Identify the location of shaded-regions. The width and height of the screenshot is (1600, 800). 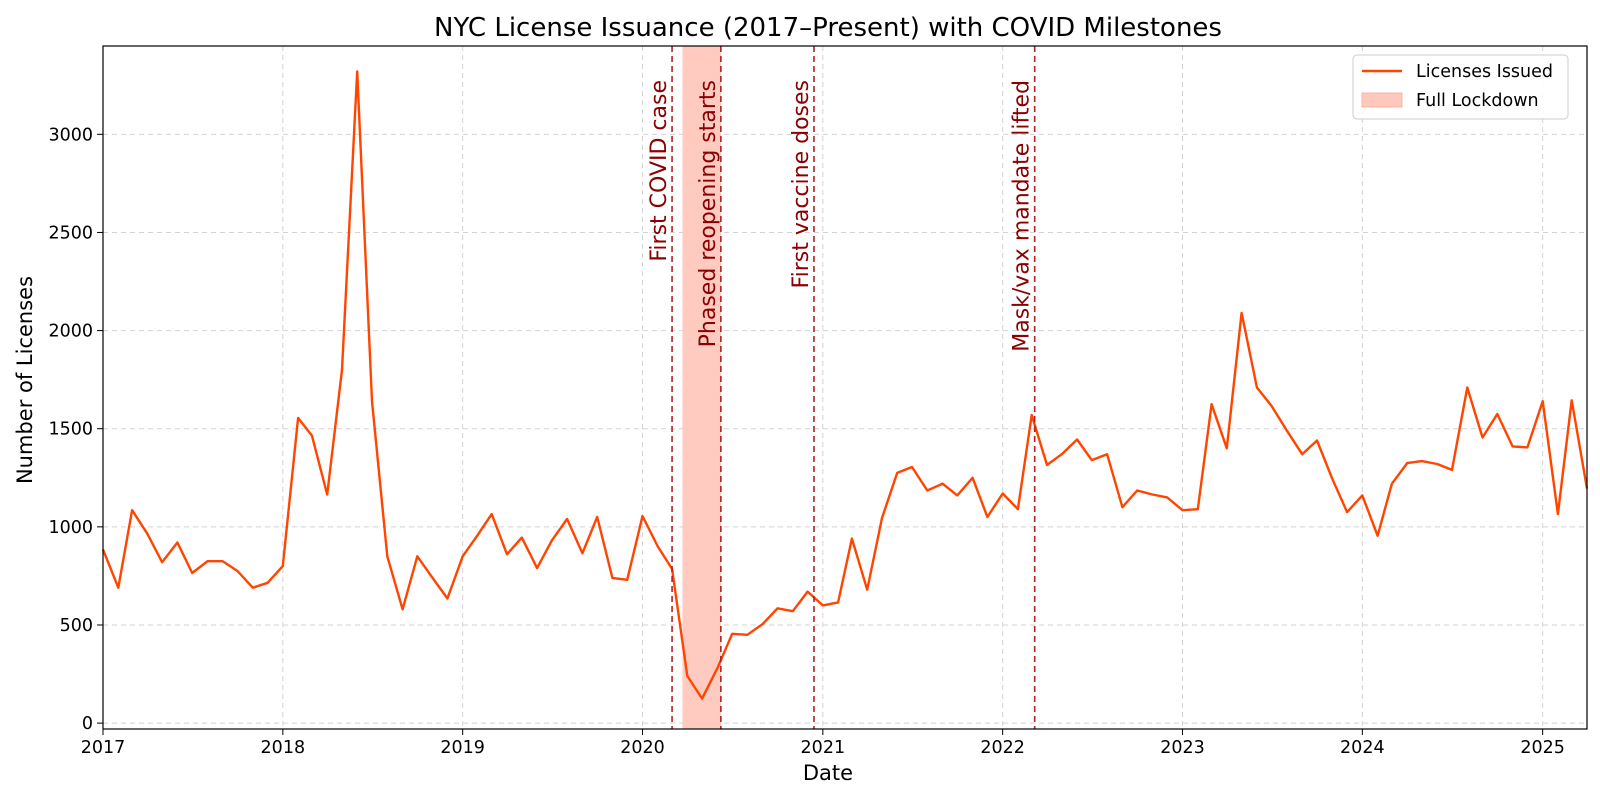
(701, 387).